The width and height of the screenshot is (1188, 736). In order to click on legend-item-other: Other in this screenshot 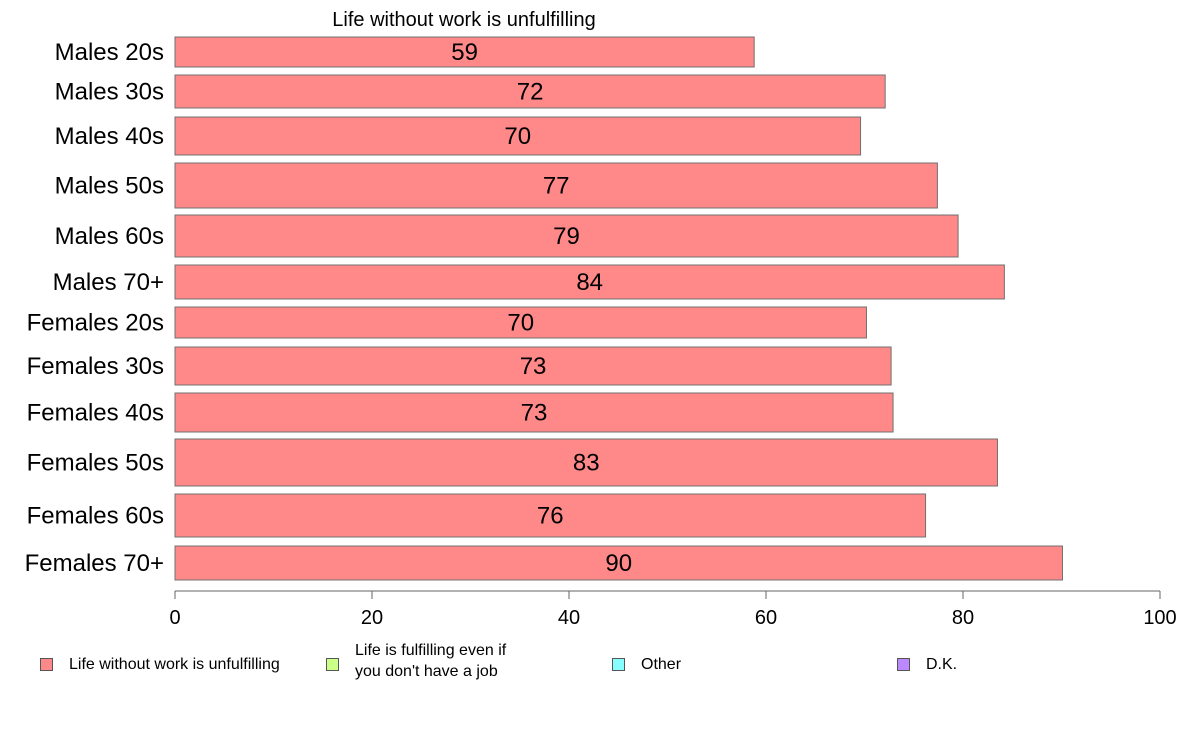, I will do `click(646, 664)`.